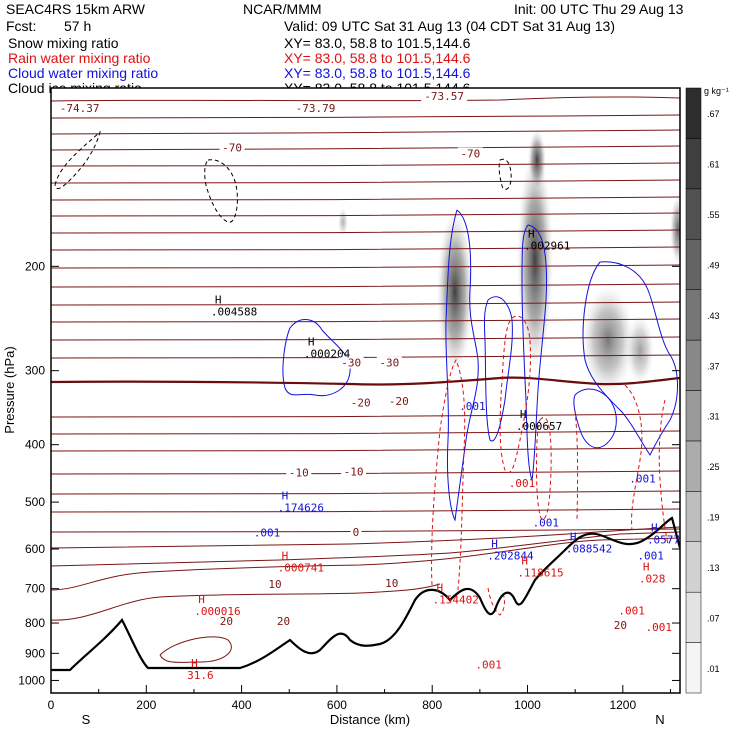  I want to click on colorbar-label: .55, so click(713, 215).